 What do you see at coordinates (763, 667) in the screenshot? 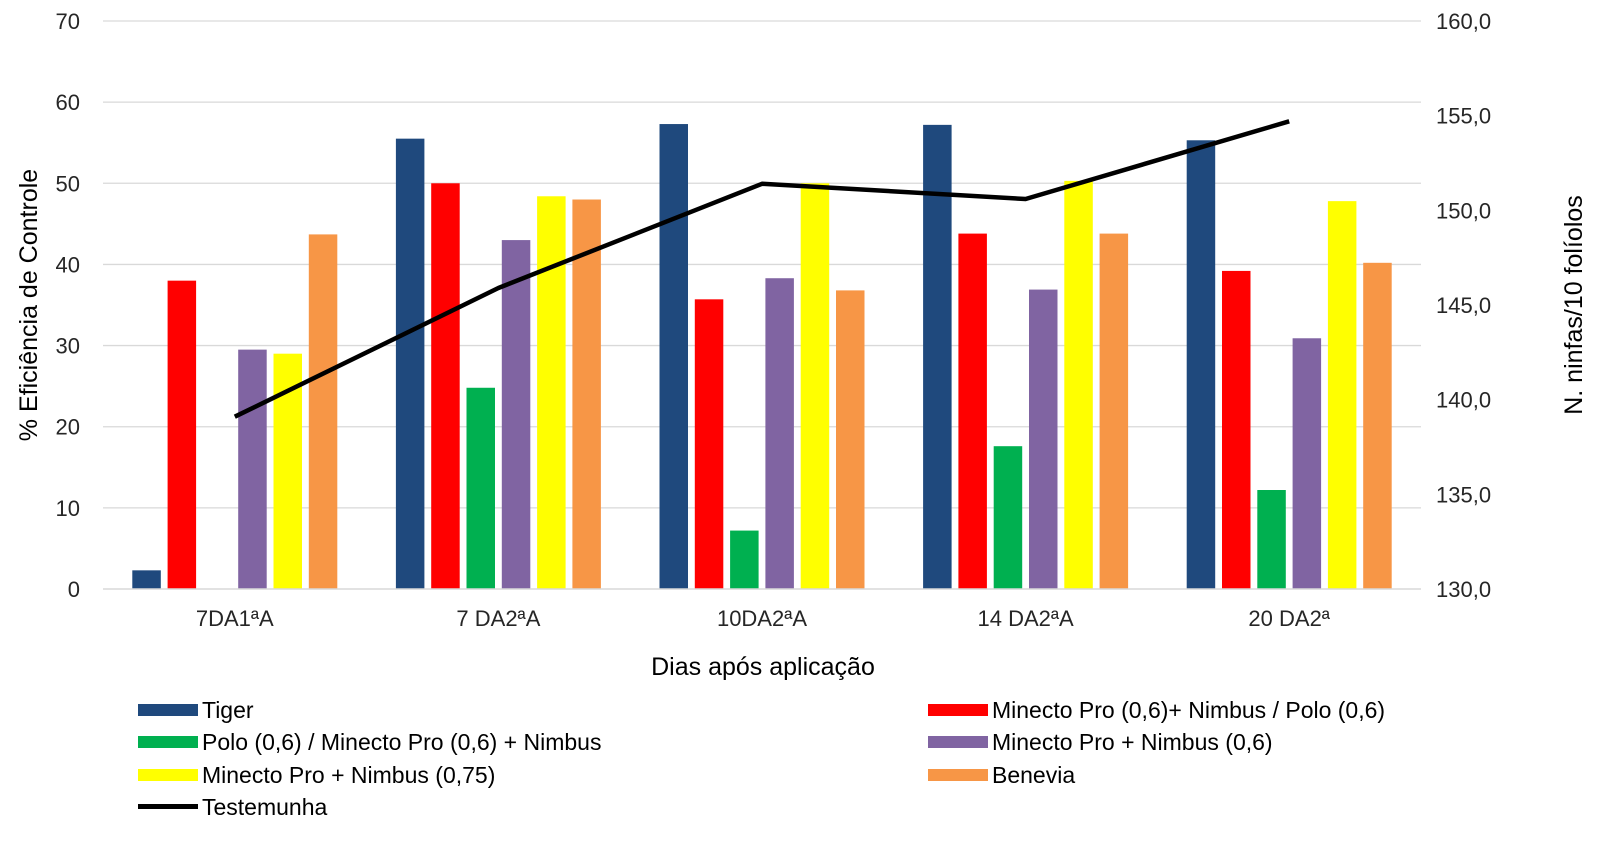
I see `x-axis-title: Dias após aplicação` at bounding box center [763, 667].